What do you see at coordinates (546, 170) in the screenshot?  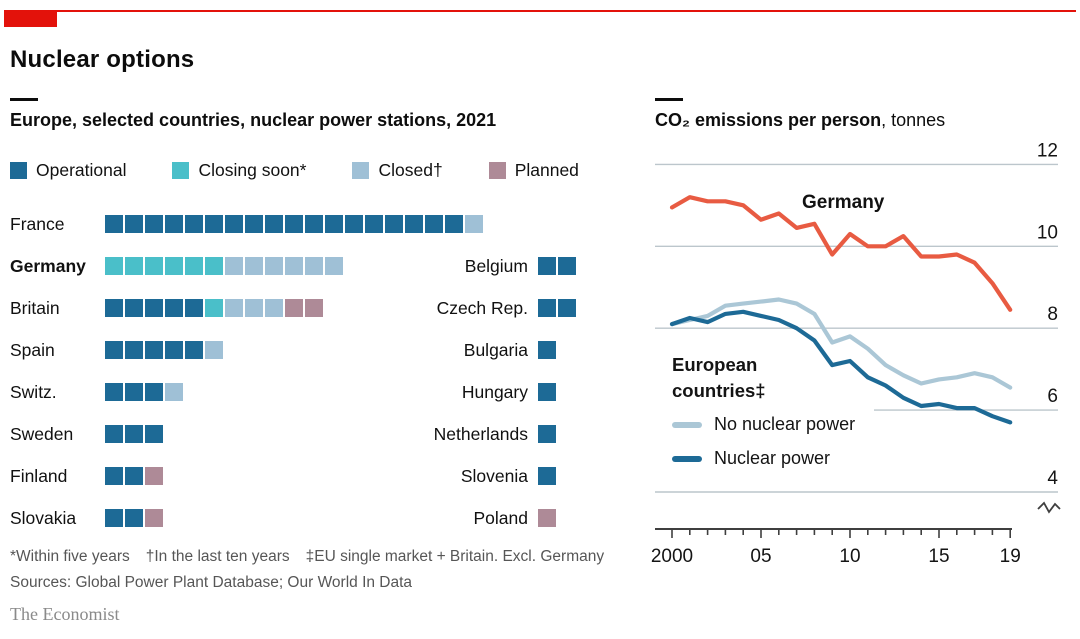 I see `legend-label: Planned` at bounding box center [546, 170].